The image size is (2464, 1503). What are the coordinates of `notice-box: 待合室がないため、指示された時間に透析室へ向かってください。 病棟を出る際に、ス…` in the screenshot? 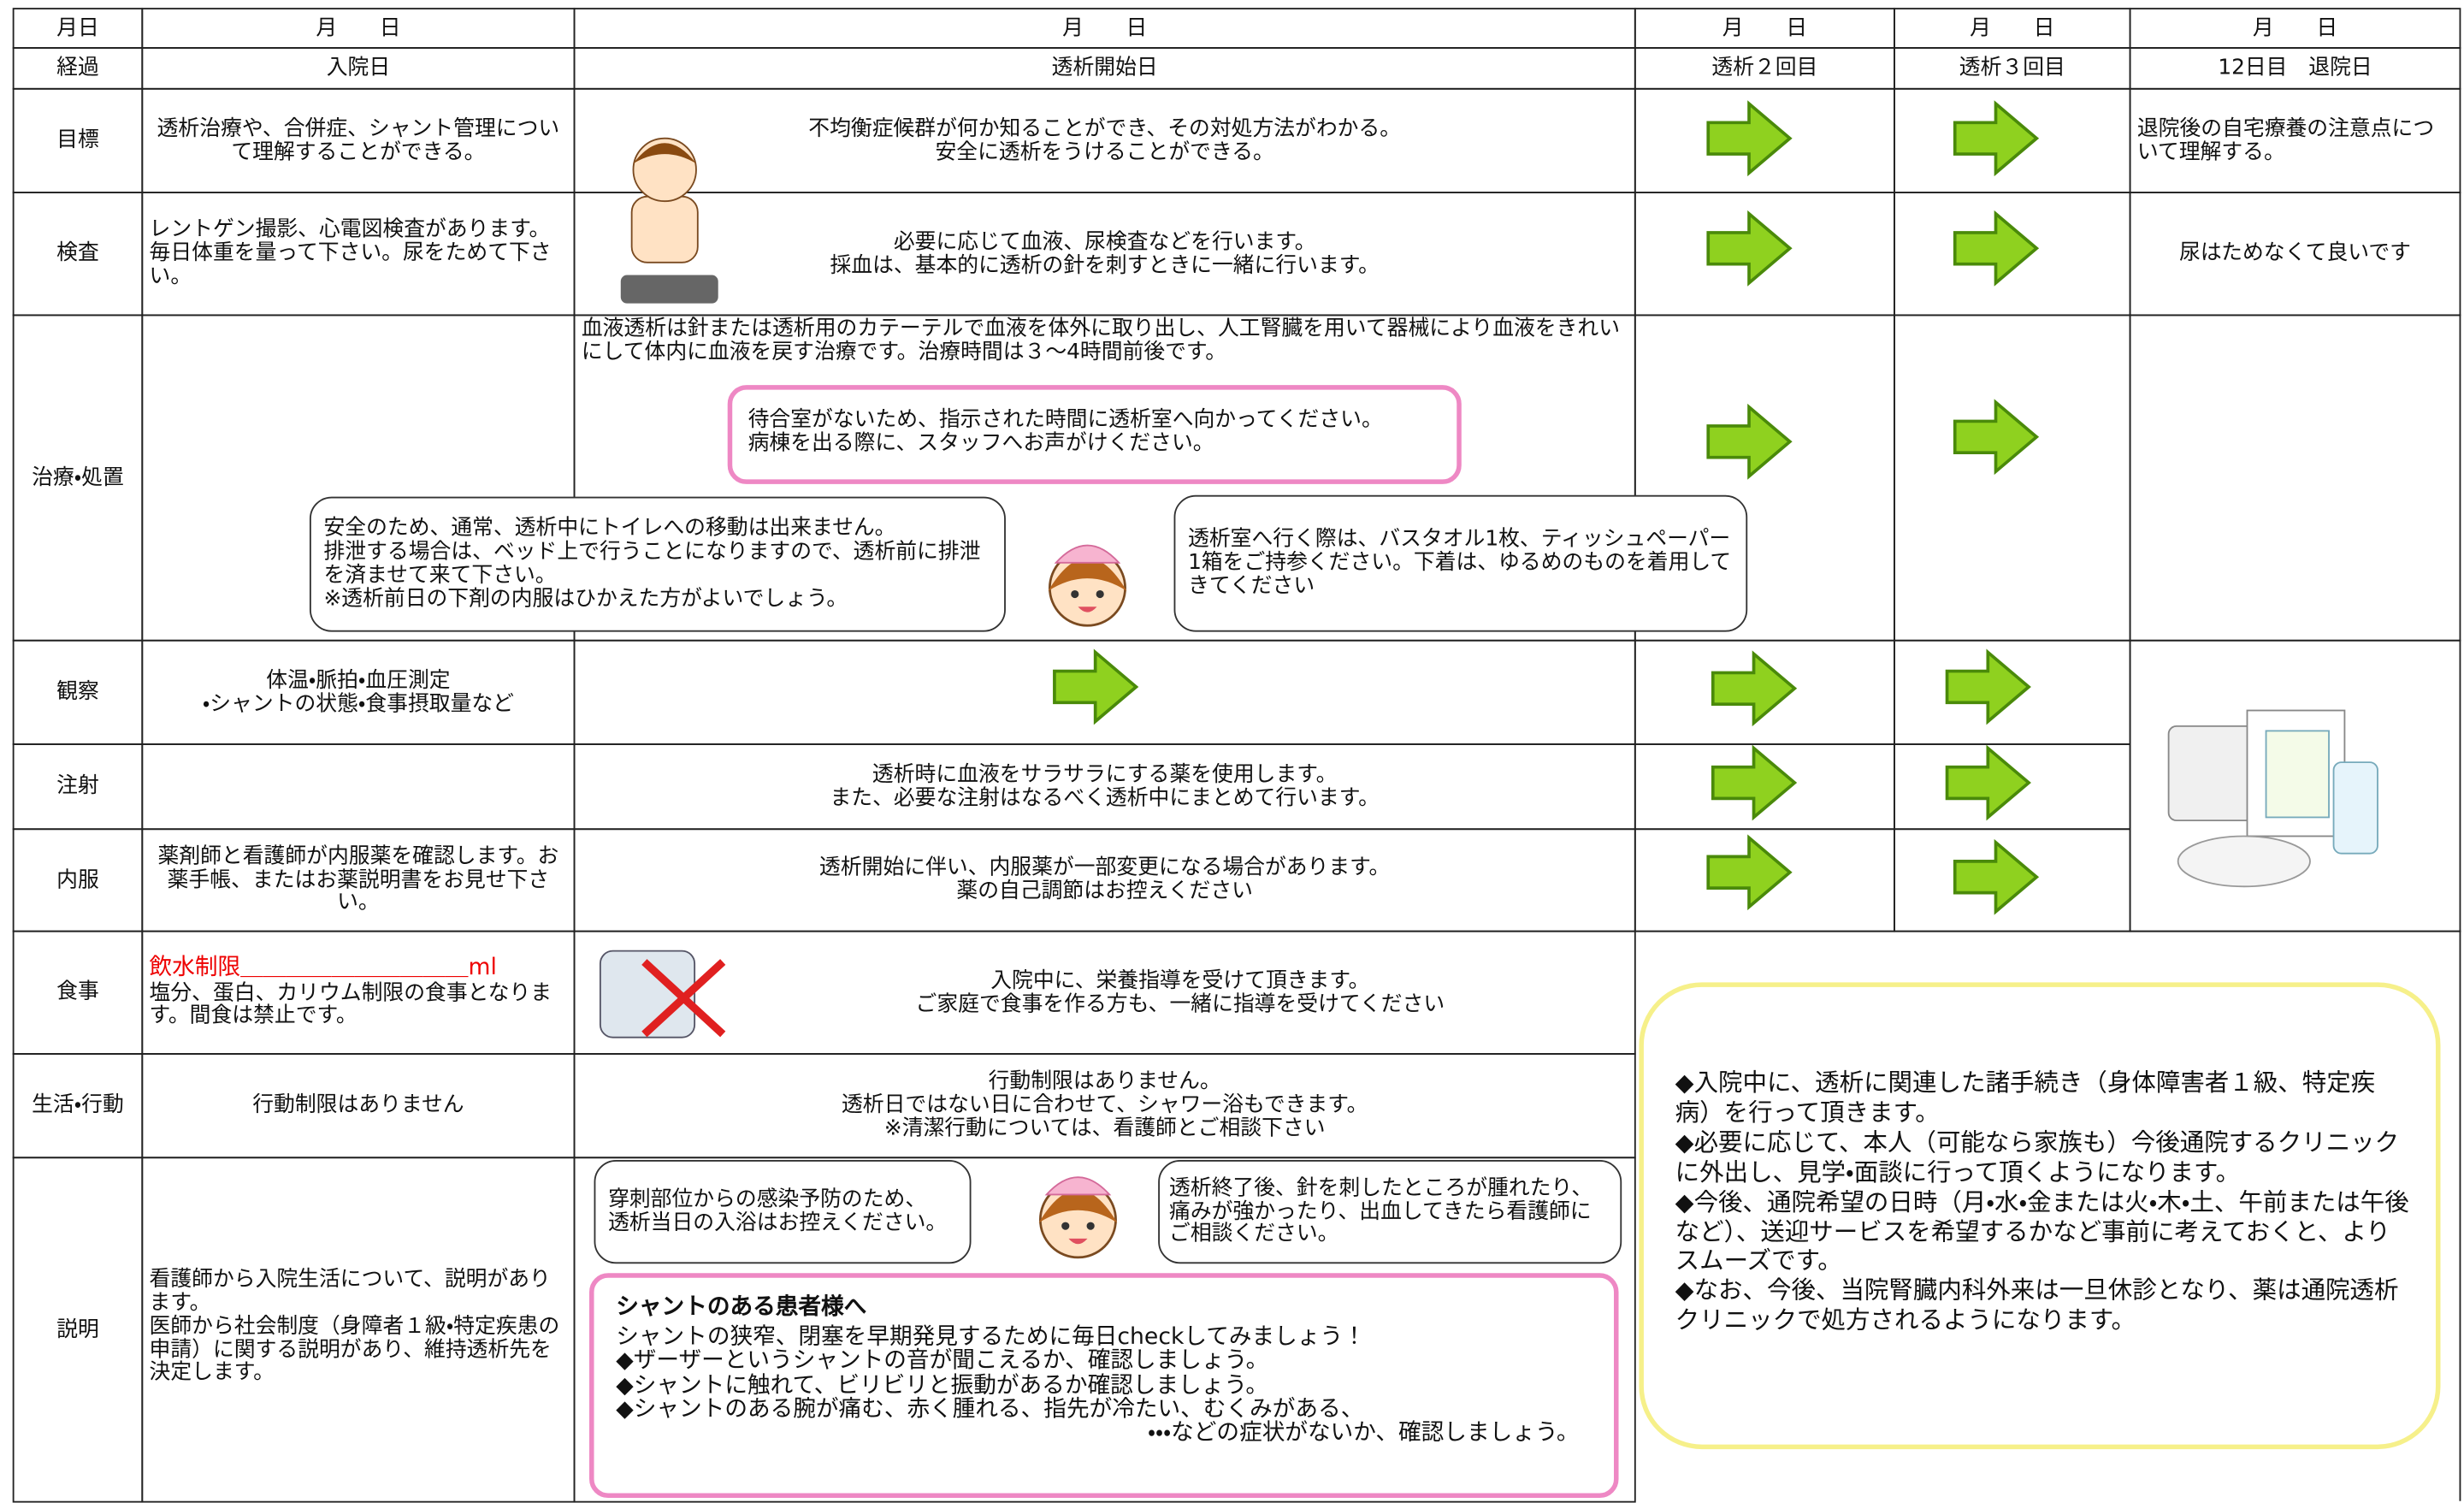 It's located at (1094, 434).